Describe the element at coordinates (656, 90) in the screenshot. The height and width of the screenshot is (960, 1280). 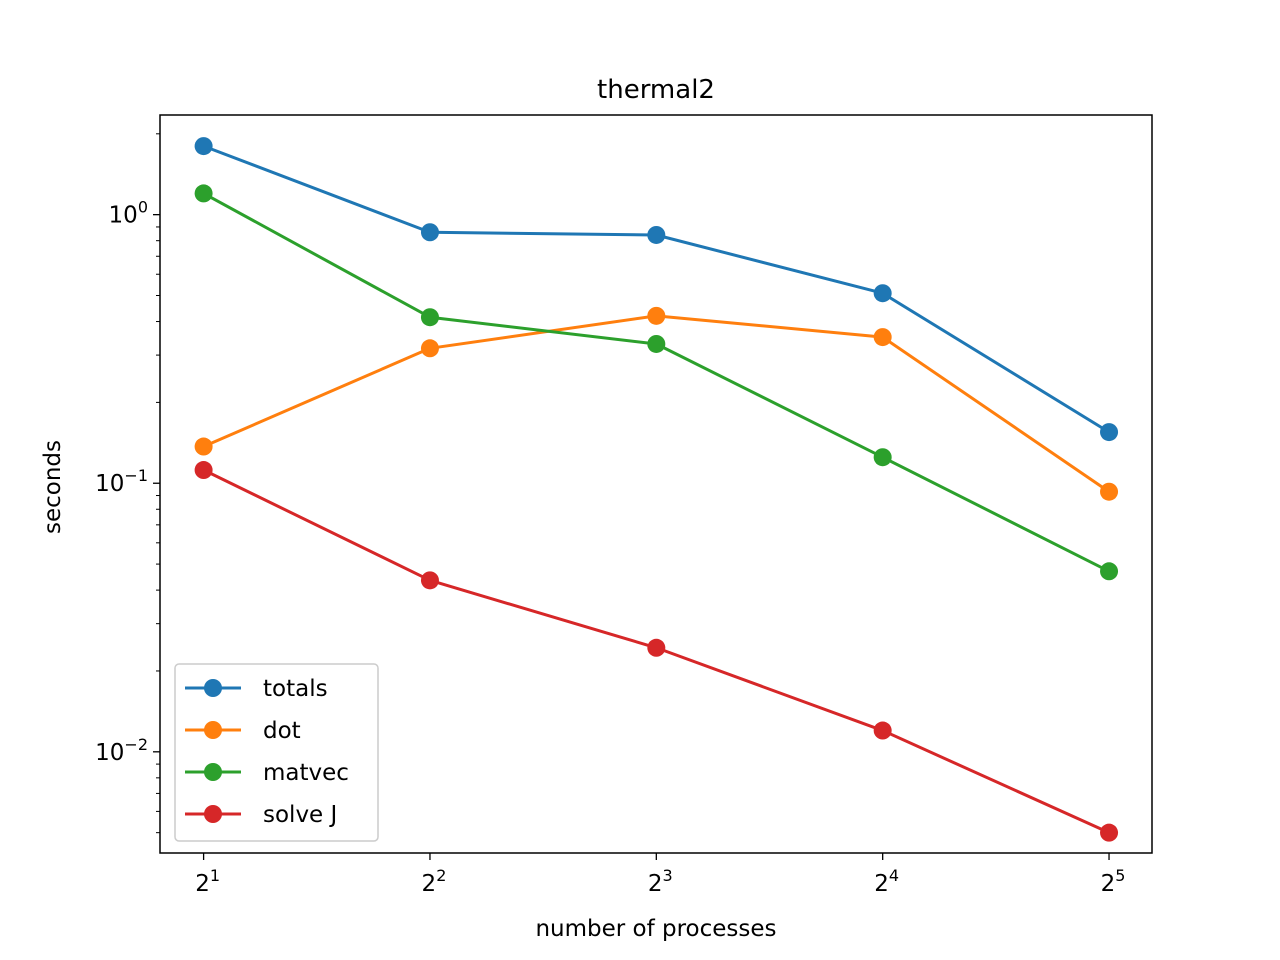
I see `chart-title: thermal2` at that location.